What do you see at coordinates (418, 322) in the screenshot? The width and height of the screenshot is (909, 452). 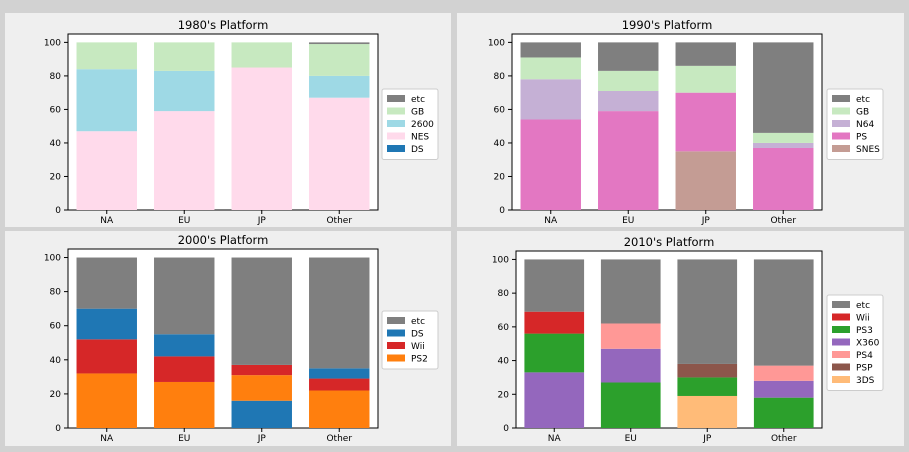 I see `legend-label: etc` at bounding box center [418, 322].